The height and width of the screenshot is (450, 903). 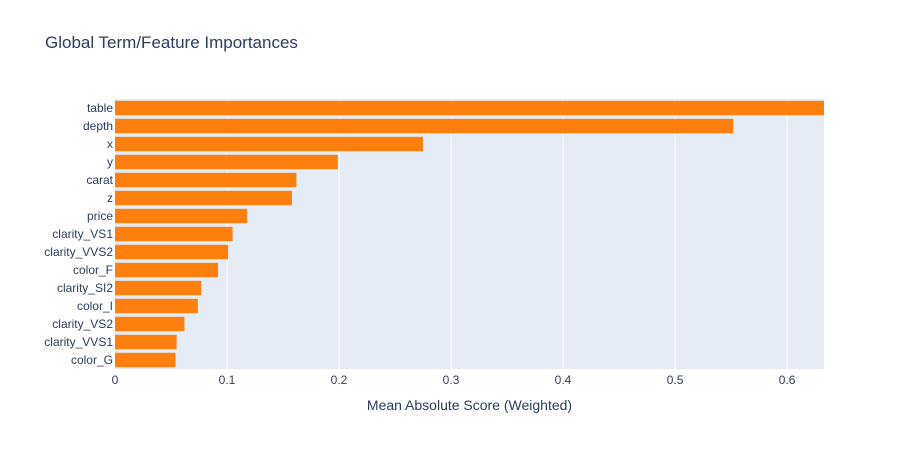 What do you see at coordinates (675, 380) in the screenshot?
I see `x-tick-label: 0.5` at bounding box center [675, 380].